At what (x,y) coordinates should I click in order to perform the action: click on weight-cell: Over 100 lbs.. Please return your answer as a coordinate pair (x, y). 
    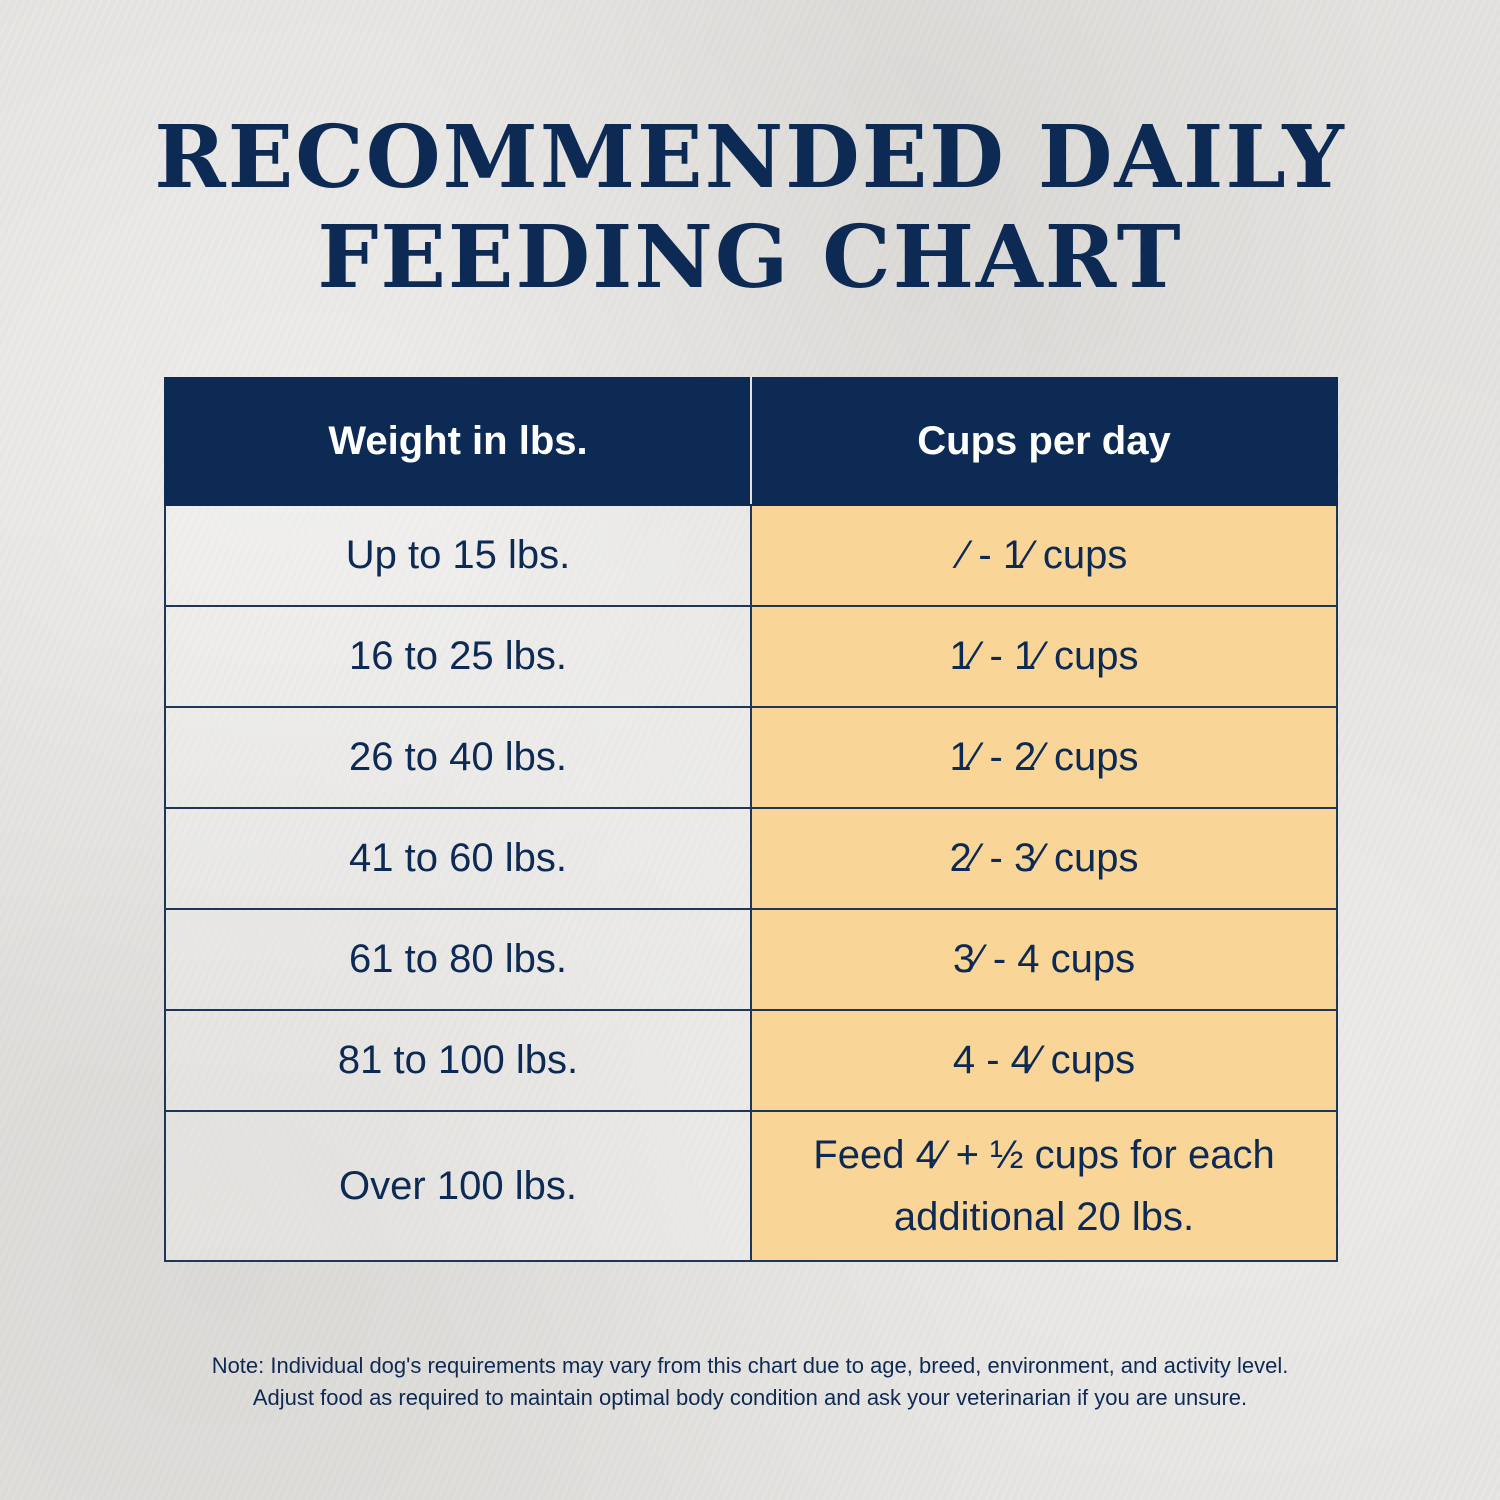
    Looking at the image, I should click on (458, 1186).